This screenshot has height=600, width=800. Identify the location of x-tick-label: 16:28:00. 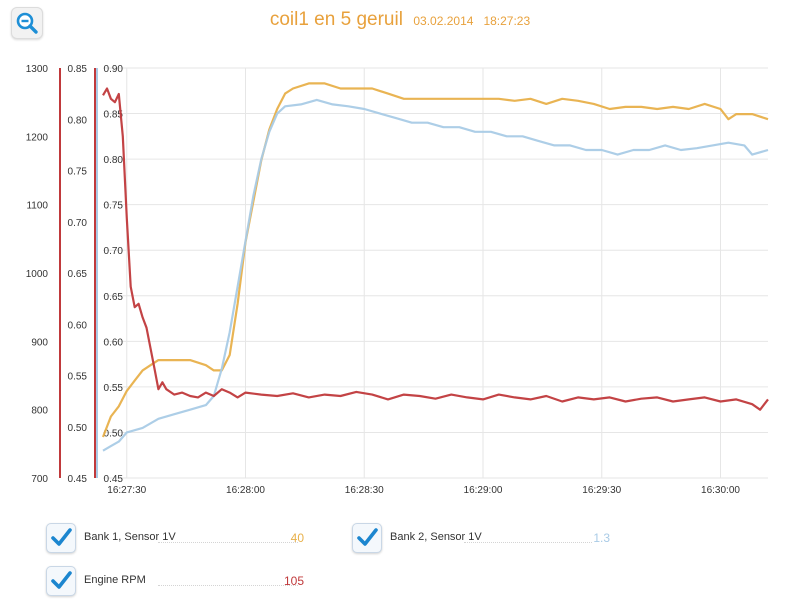
(245, 490).